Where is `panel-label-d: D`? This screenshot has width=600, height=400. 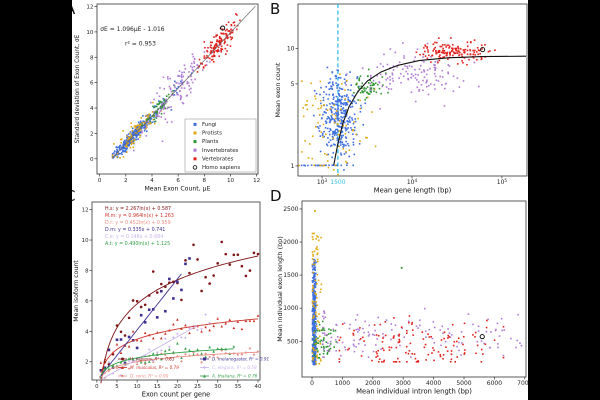 panel-label-d: D is located at coordinates (276, 196).